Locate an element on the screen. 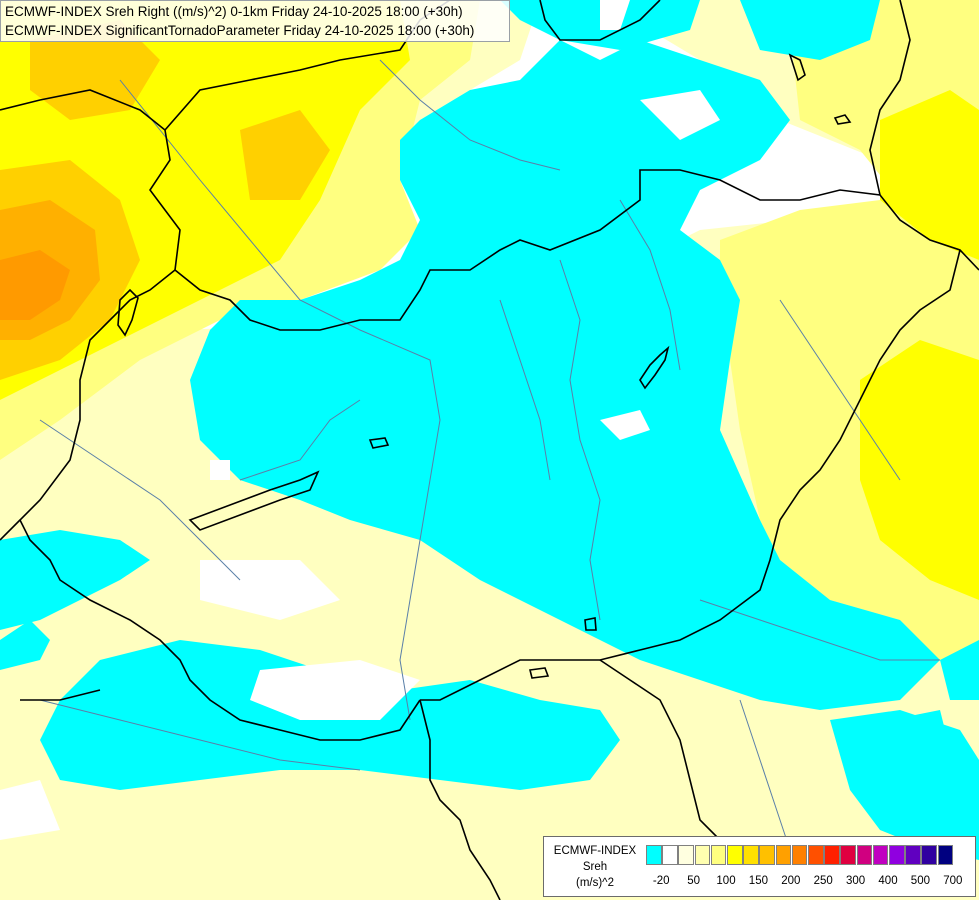 Image resolution: width=979 pixels, height=900 pixels. border-lake-small-south is located at coordinates (539, 673).